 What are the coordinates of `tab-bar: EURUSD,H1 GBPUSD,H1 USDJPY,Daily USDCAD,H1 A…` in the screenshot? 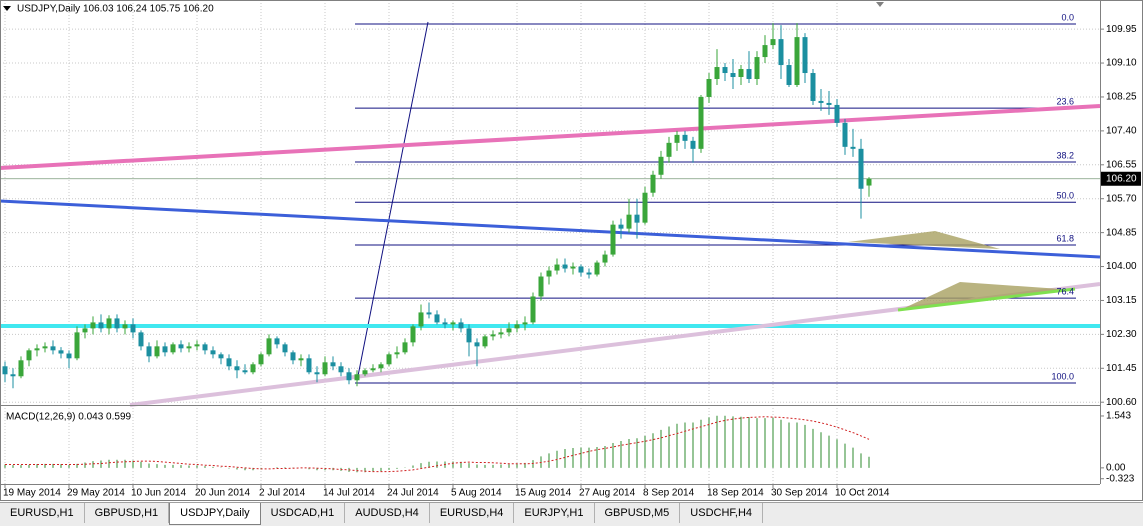 It's located at (571, 514).